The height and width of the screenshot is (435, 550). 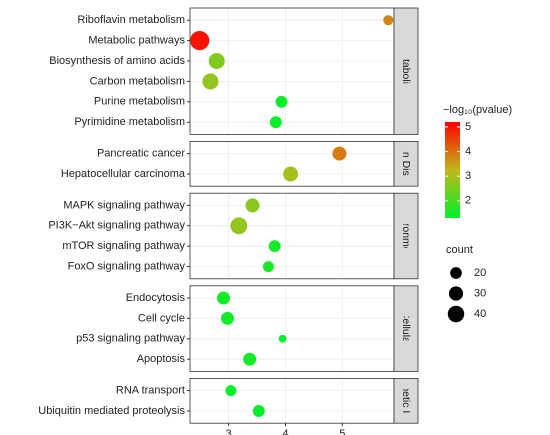 I want to click on x-tick-label: 3, so click(x=229, y=431).